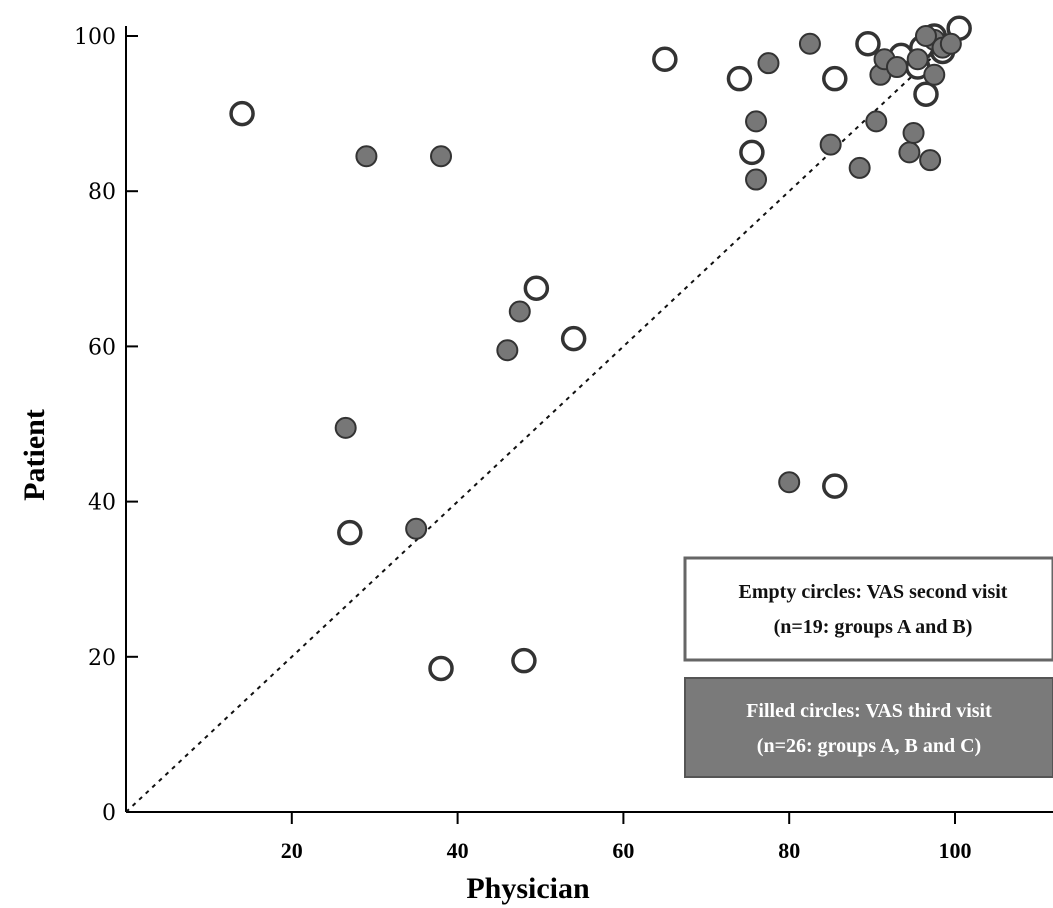 The height and width of the screenshot is (908, 1053). Describe the element at coordinates (869, 746) in the screenshot. I see `legend-filled-line-2: (n=26: groups A, B and C)` at that location.